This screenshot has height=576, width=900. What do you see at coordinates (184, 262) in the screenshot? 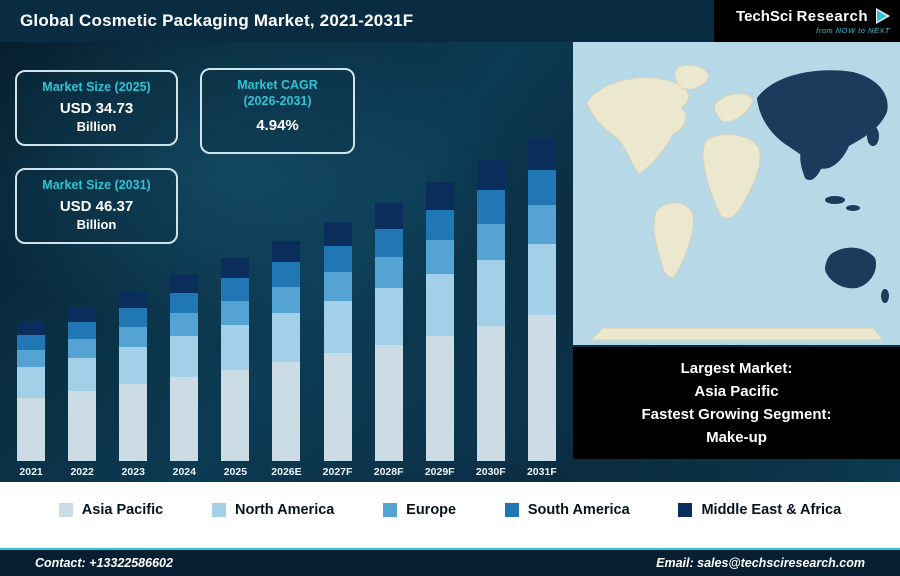
I see `bar-column-2024: 2024` at bounding box center [184, 262].